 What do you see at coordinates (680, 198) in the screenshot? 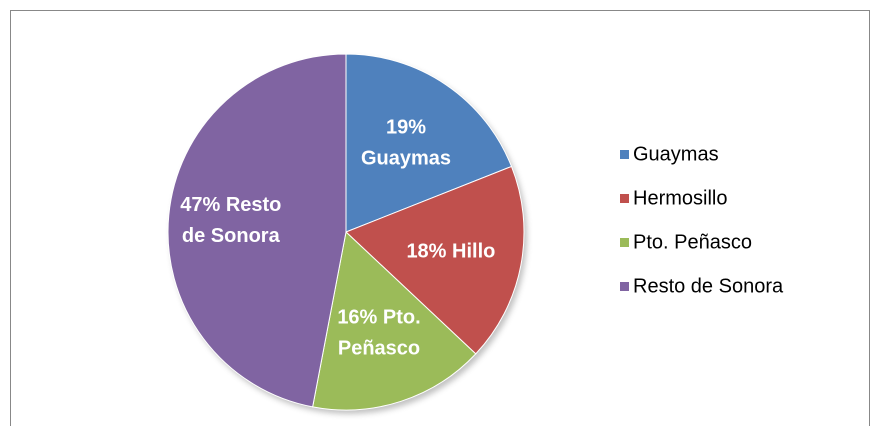
I see `legend-label: Hermosillo` at bounding box center [680, 198].